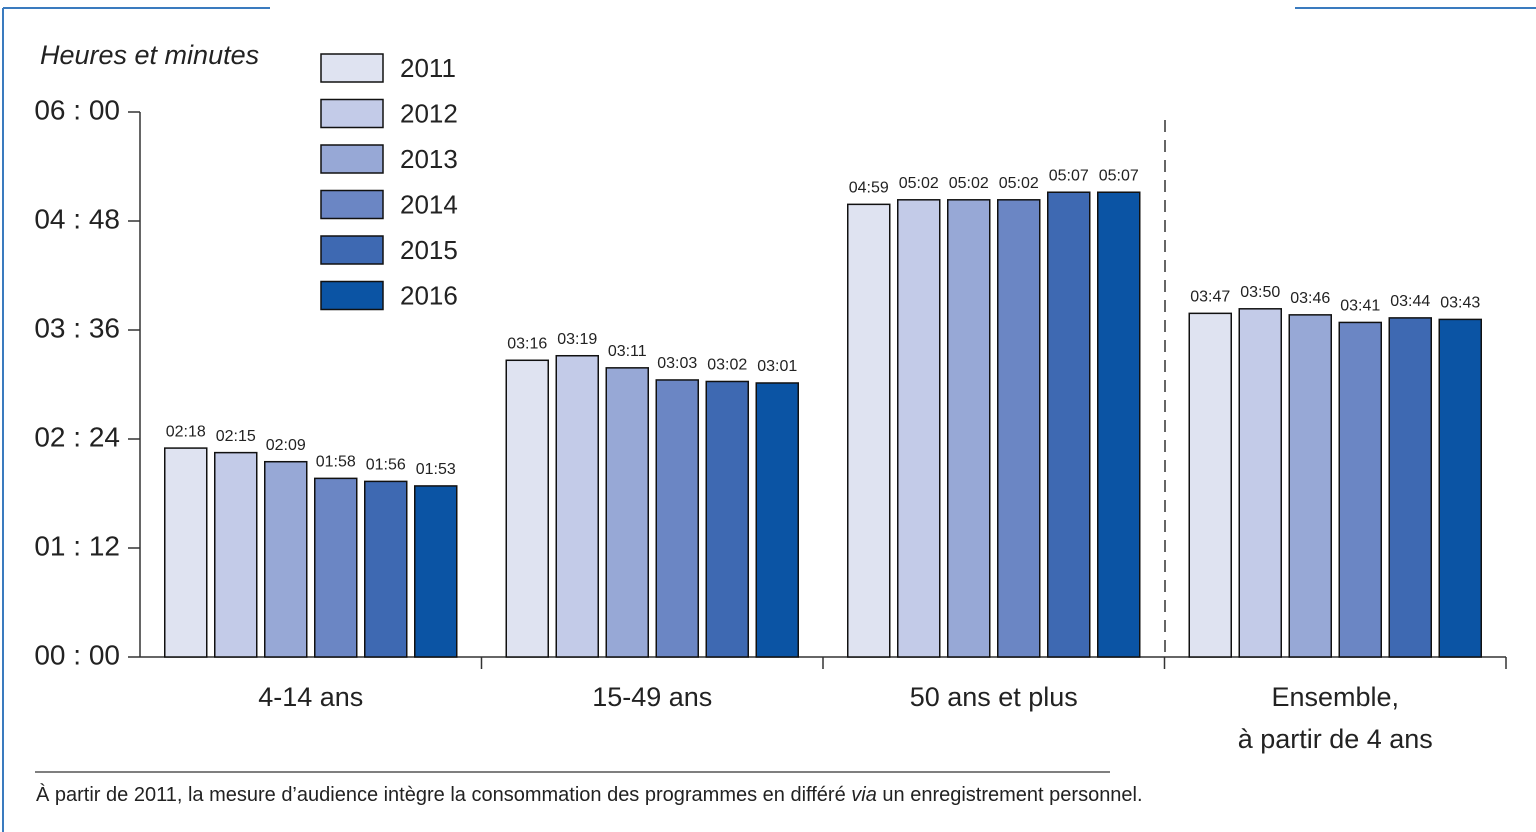 The image size is (1536, 832). What do you see at coordinates (429, 113) in the screenshot?
I see `legend-label: 2012` at bounding box center [429, 113].